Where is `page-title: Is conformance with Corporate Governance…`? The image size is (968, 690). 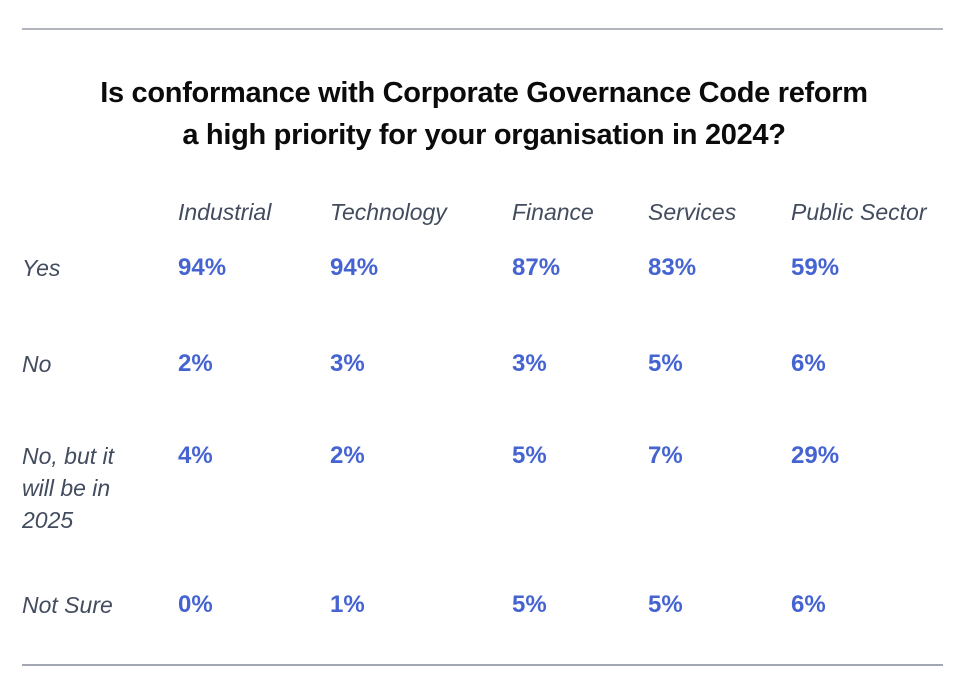
page-title: Is conformance with Corporate Governance… is located at coordinates (484, 114).